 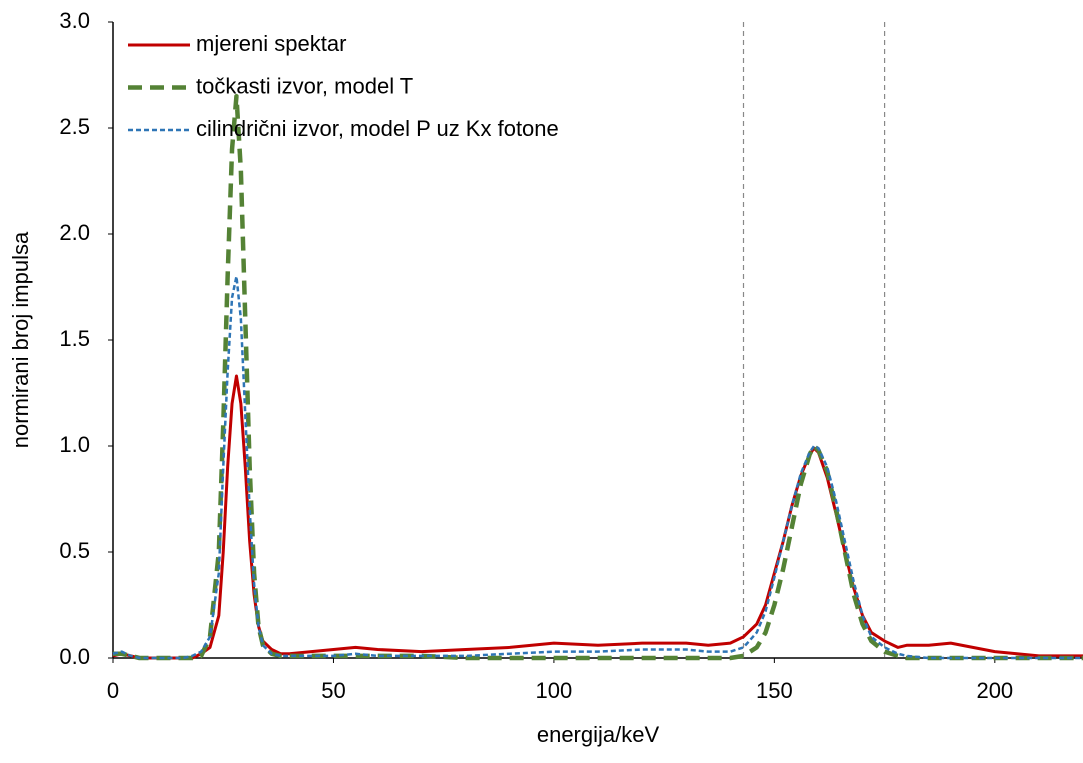 I want to click on y-tick-label: 2.0, so click(x=74, y=232).